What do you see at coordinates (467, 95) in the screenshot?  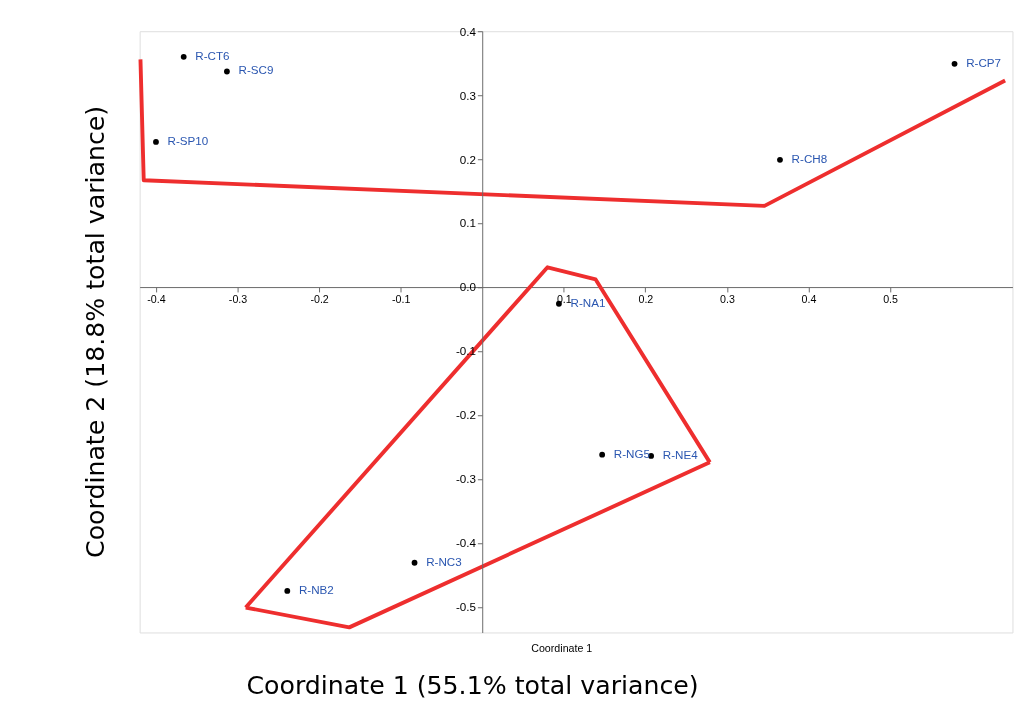 I see `y-tick-label: 0.3` at bounding box center [467, 95].